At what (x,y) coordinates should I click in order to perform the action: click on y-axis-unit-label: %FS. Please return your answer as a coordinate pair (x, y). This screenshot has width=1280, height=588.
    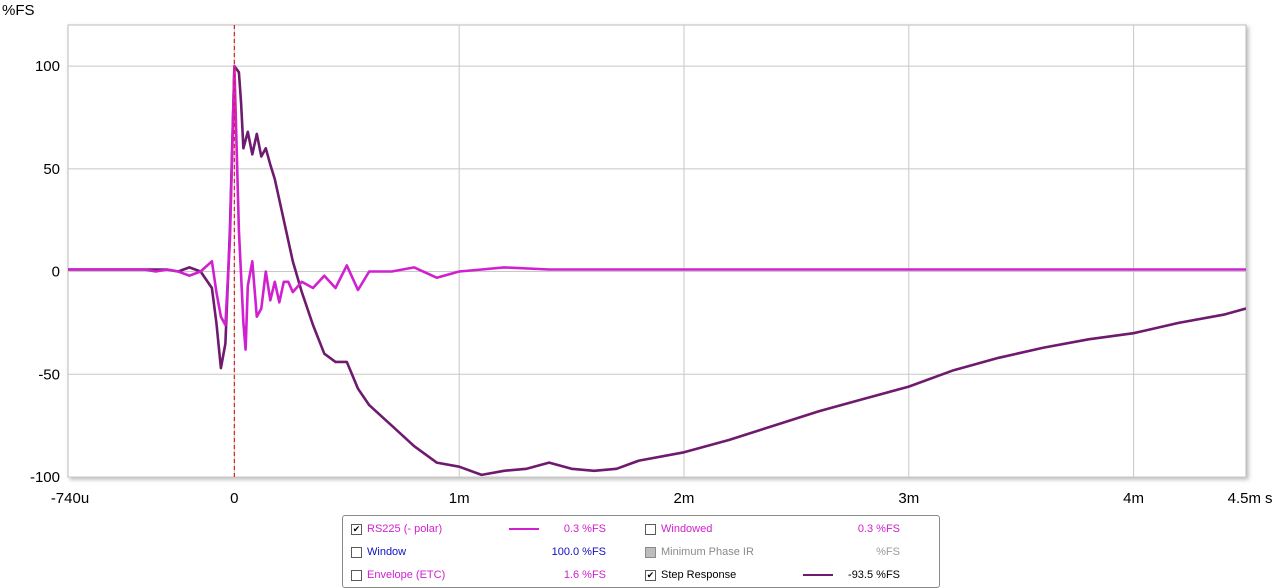
    Looking at the image, I should click on (18, 10).